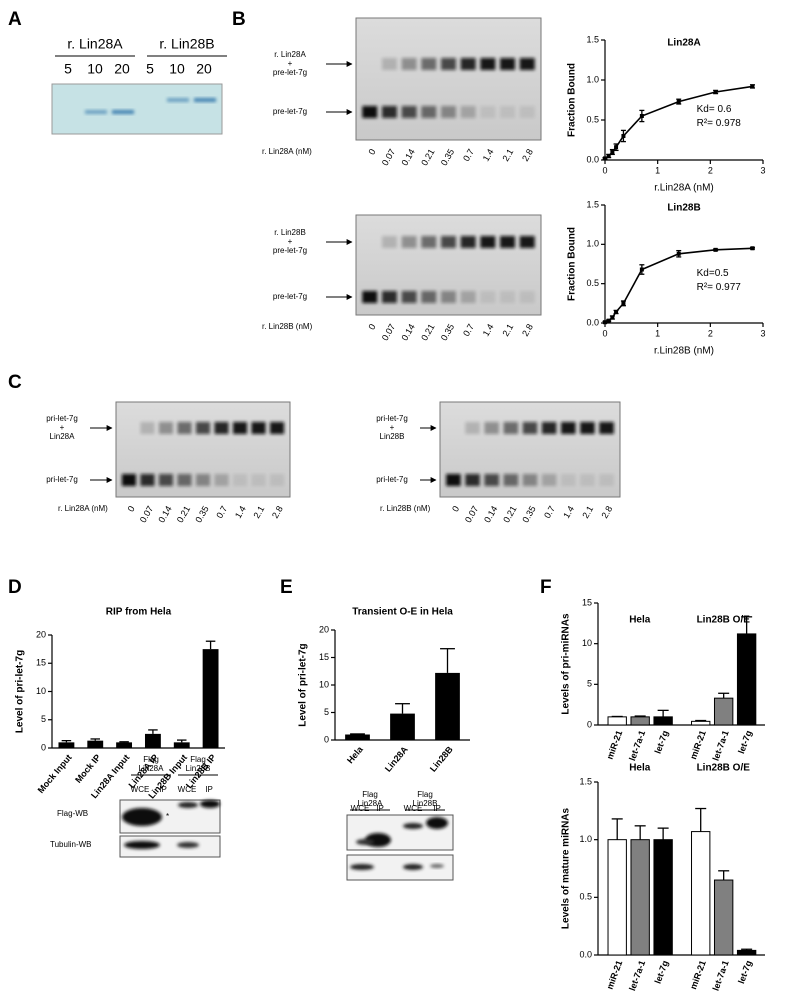 This screenshot has width=800, height=998. Describe the element at coordinates (55, 773) in the screenshot. I see `x-tick-label: Mock Input` at that location.